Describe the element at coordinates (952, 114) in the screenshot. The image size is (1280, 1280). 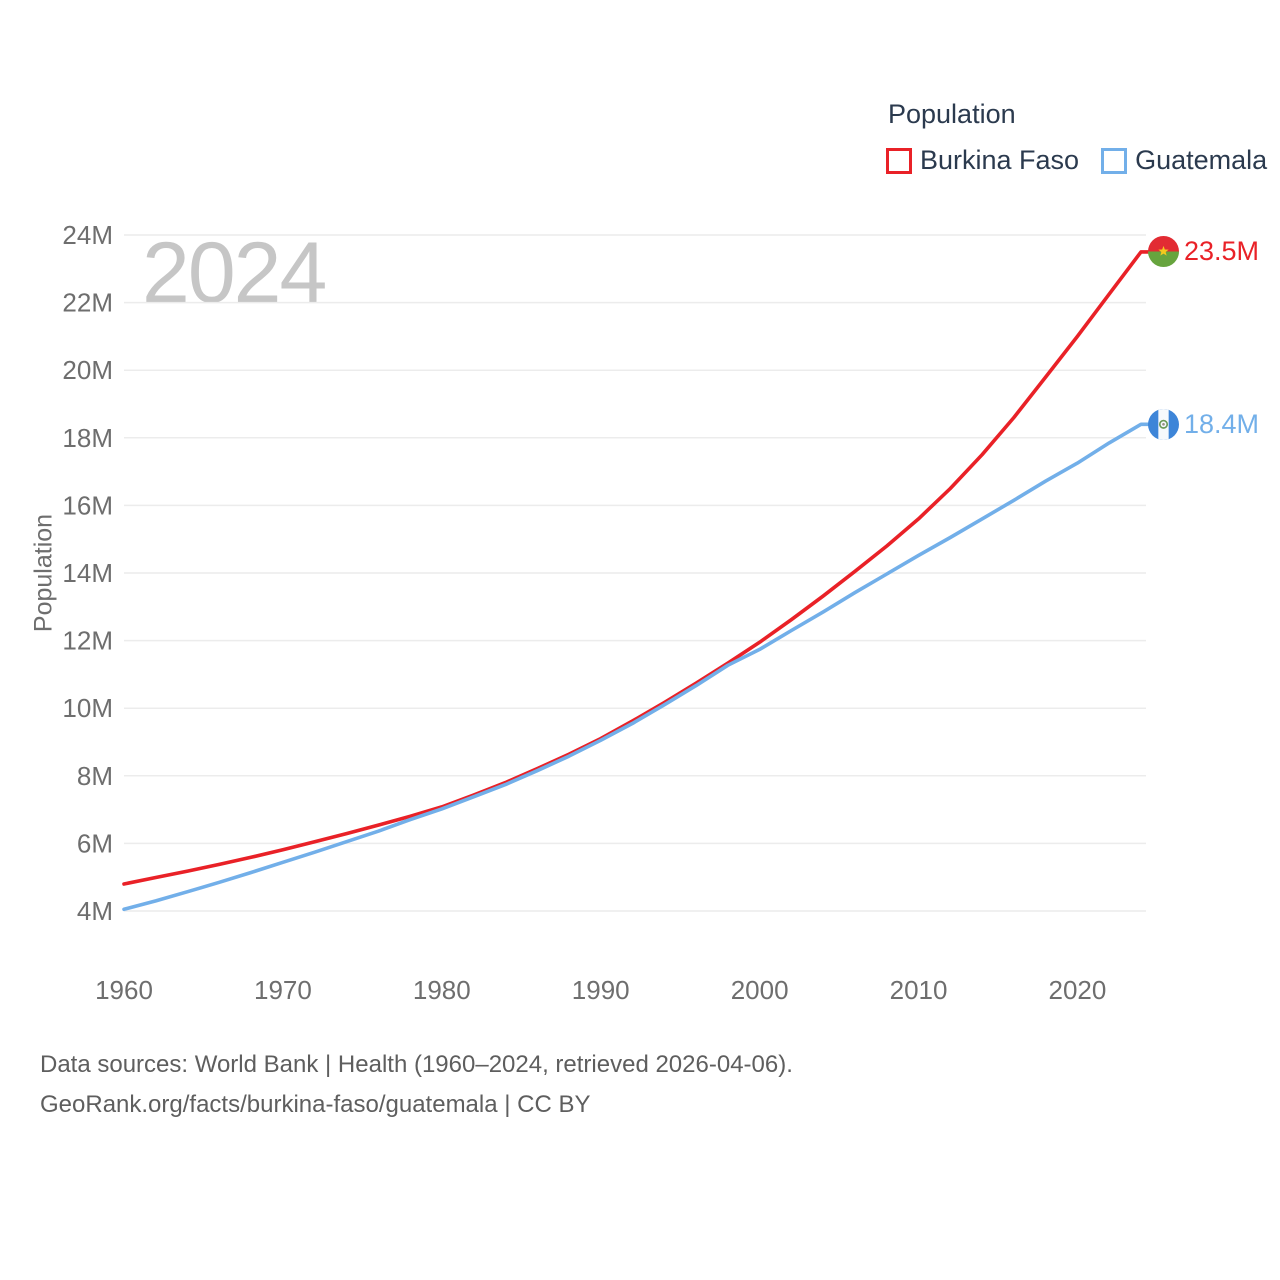
I see `legend-title: Population` at that location.